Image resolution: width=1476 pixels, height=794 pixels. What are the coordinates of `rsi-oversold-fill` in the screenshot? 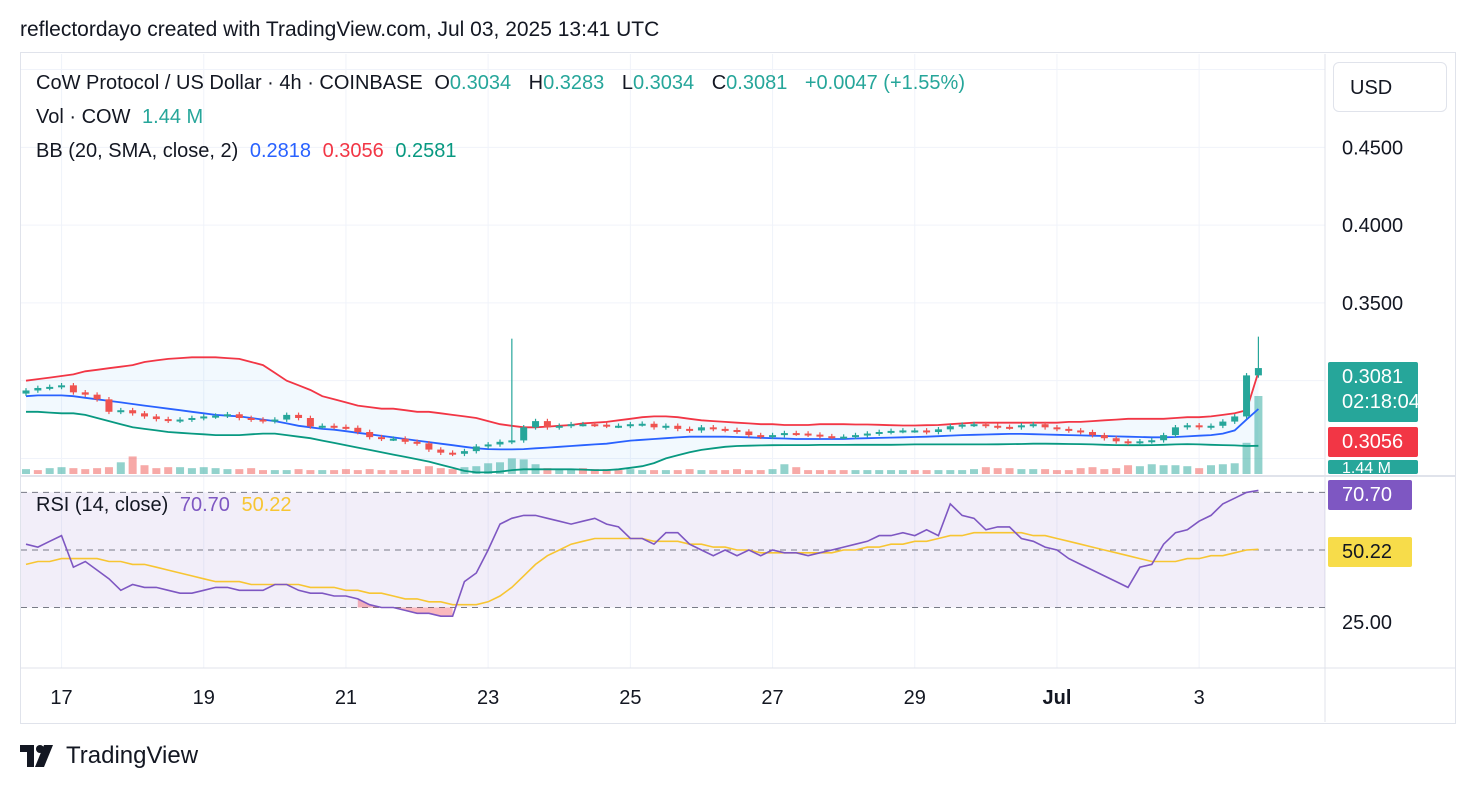 It's located at (405, 607).